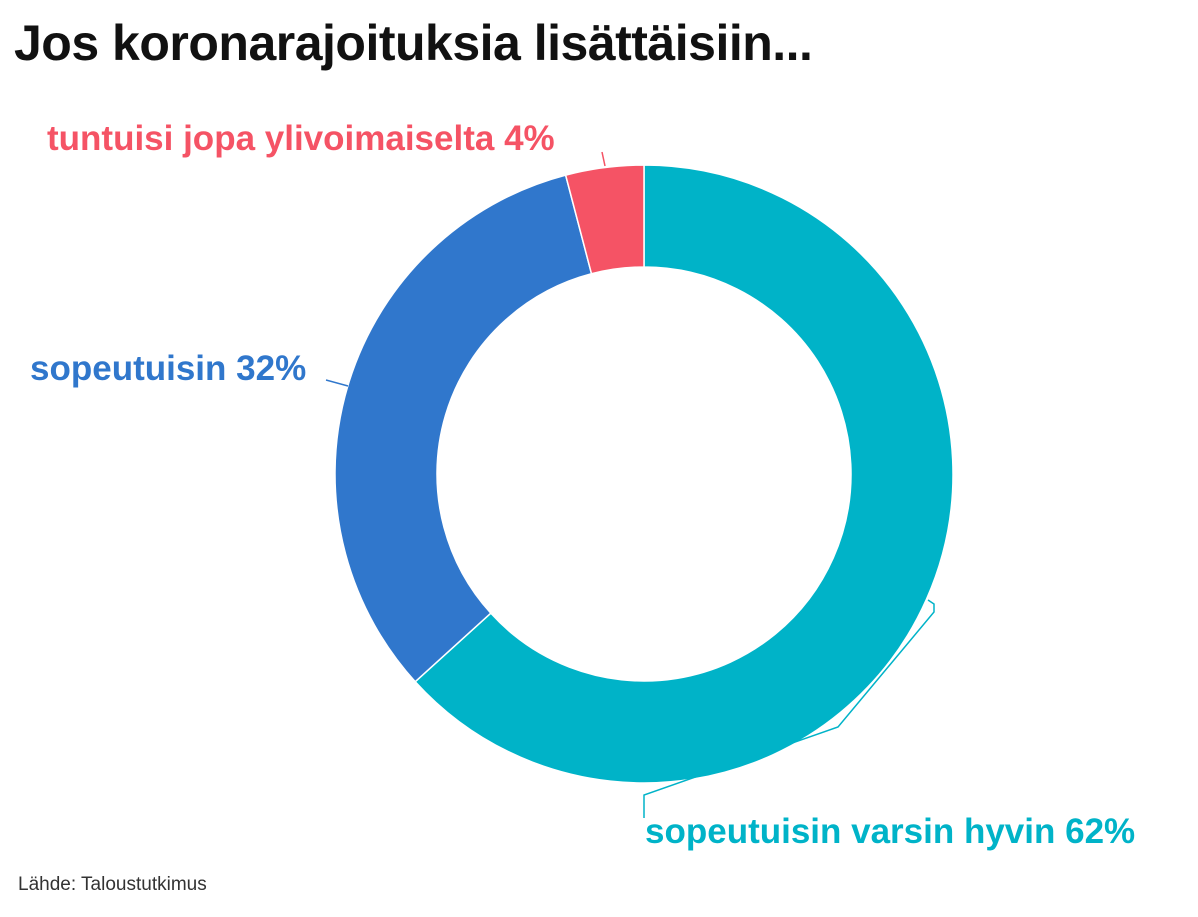  What do you see at coordinates (529, 138) in the screenshot?
I see `label-tuntuisi-value: 4%` at bounding box center [529, 138].